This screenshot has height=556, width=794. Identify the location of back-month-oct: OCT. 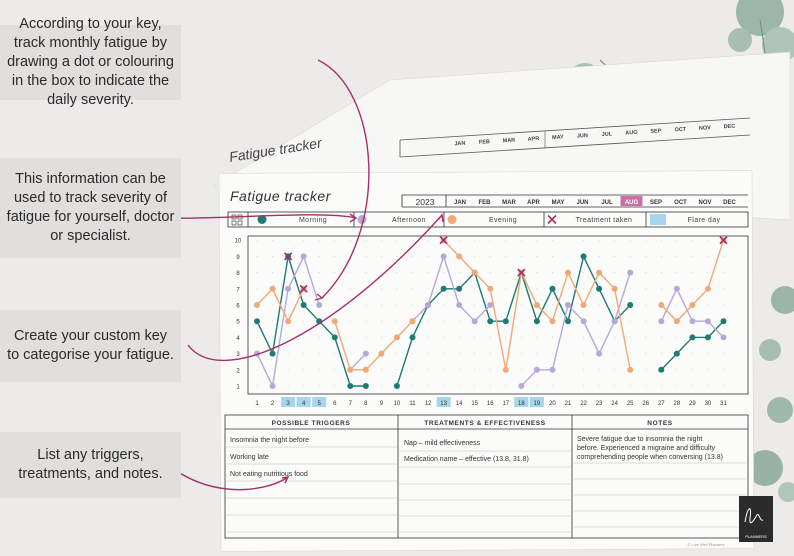
(680, 130).